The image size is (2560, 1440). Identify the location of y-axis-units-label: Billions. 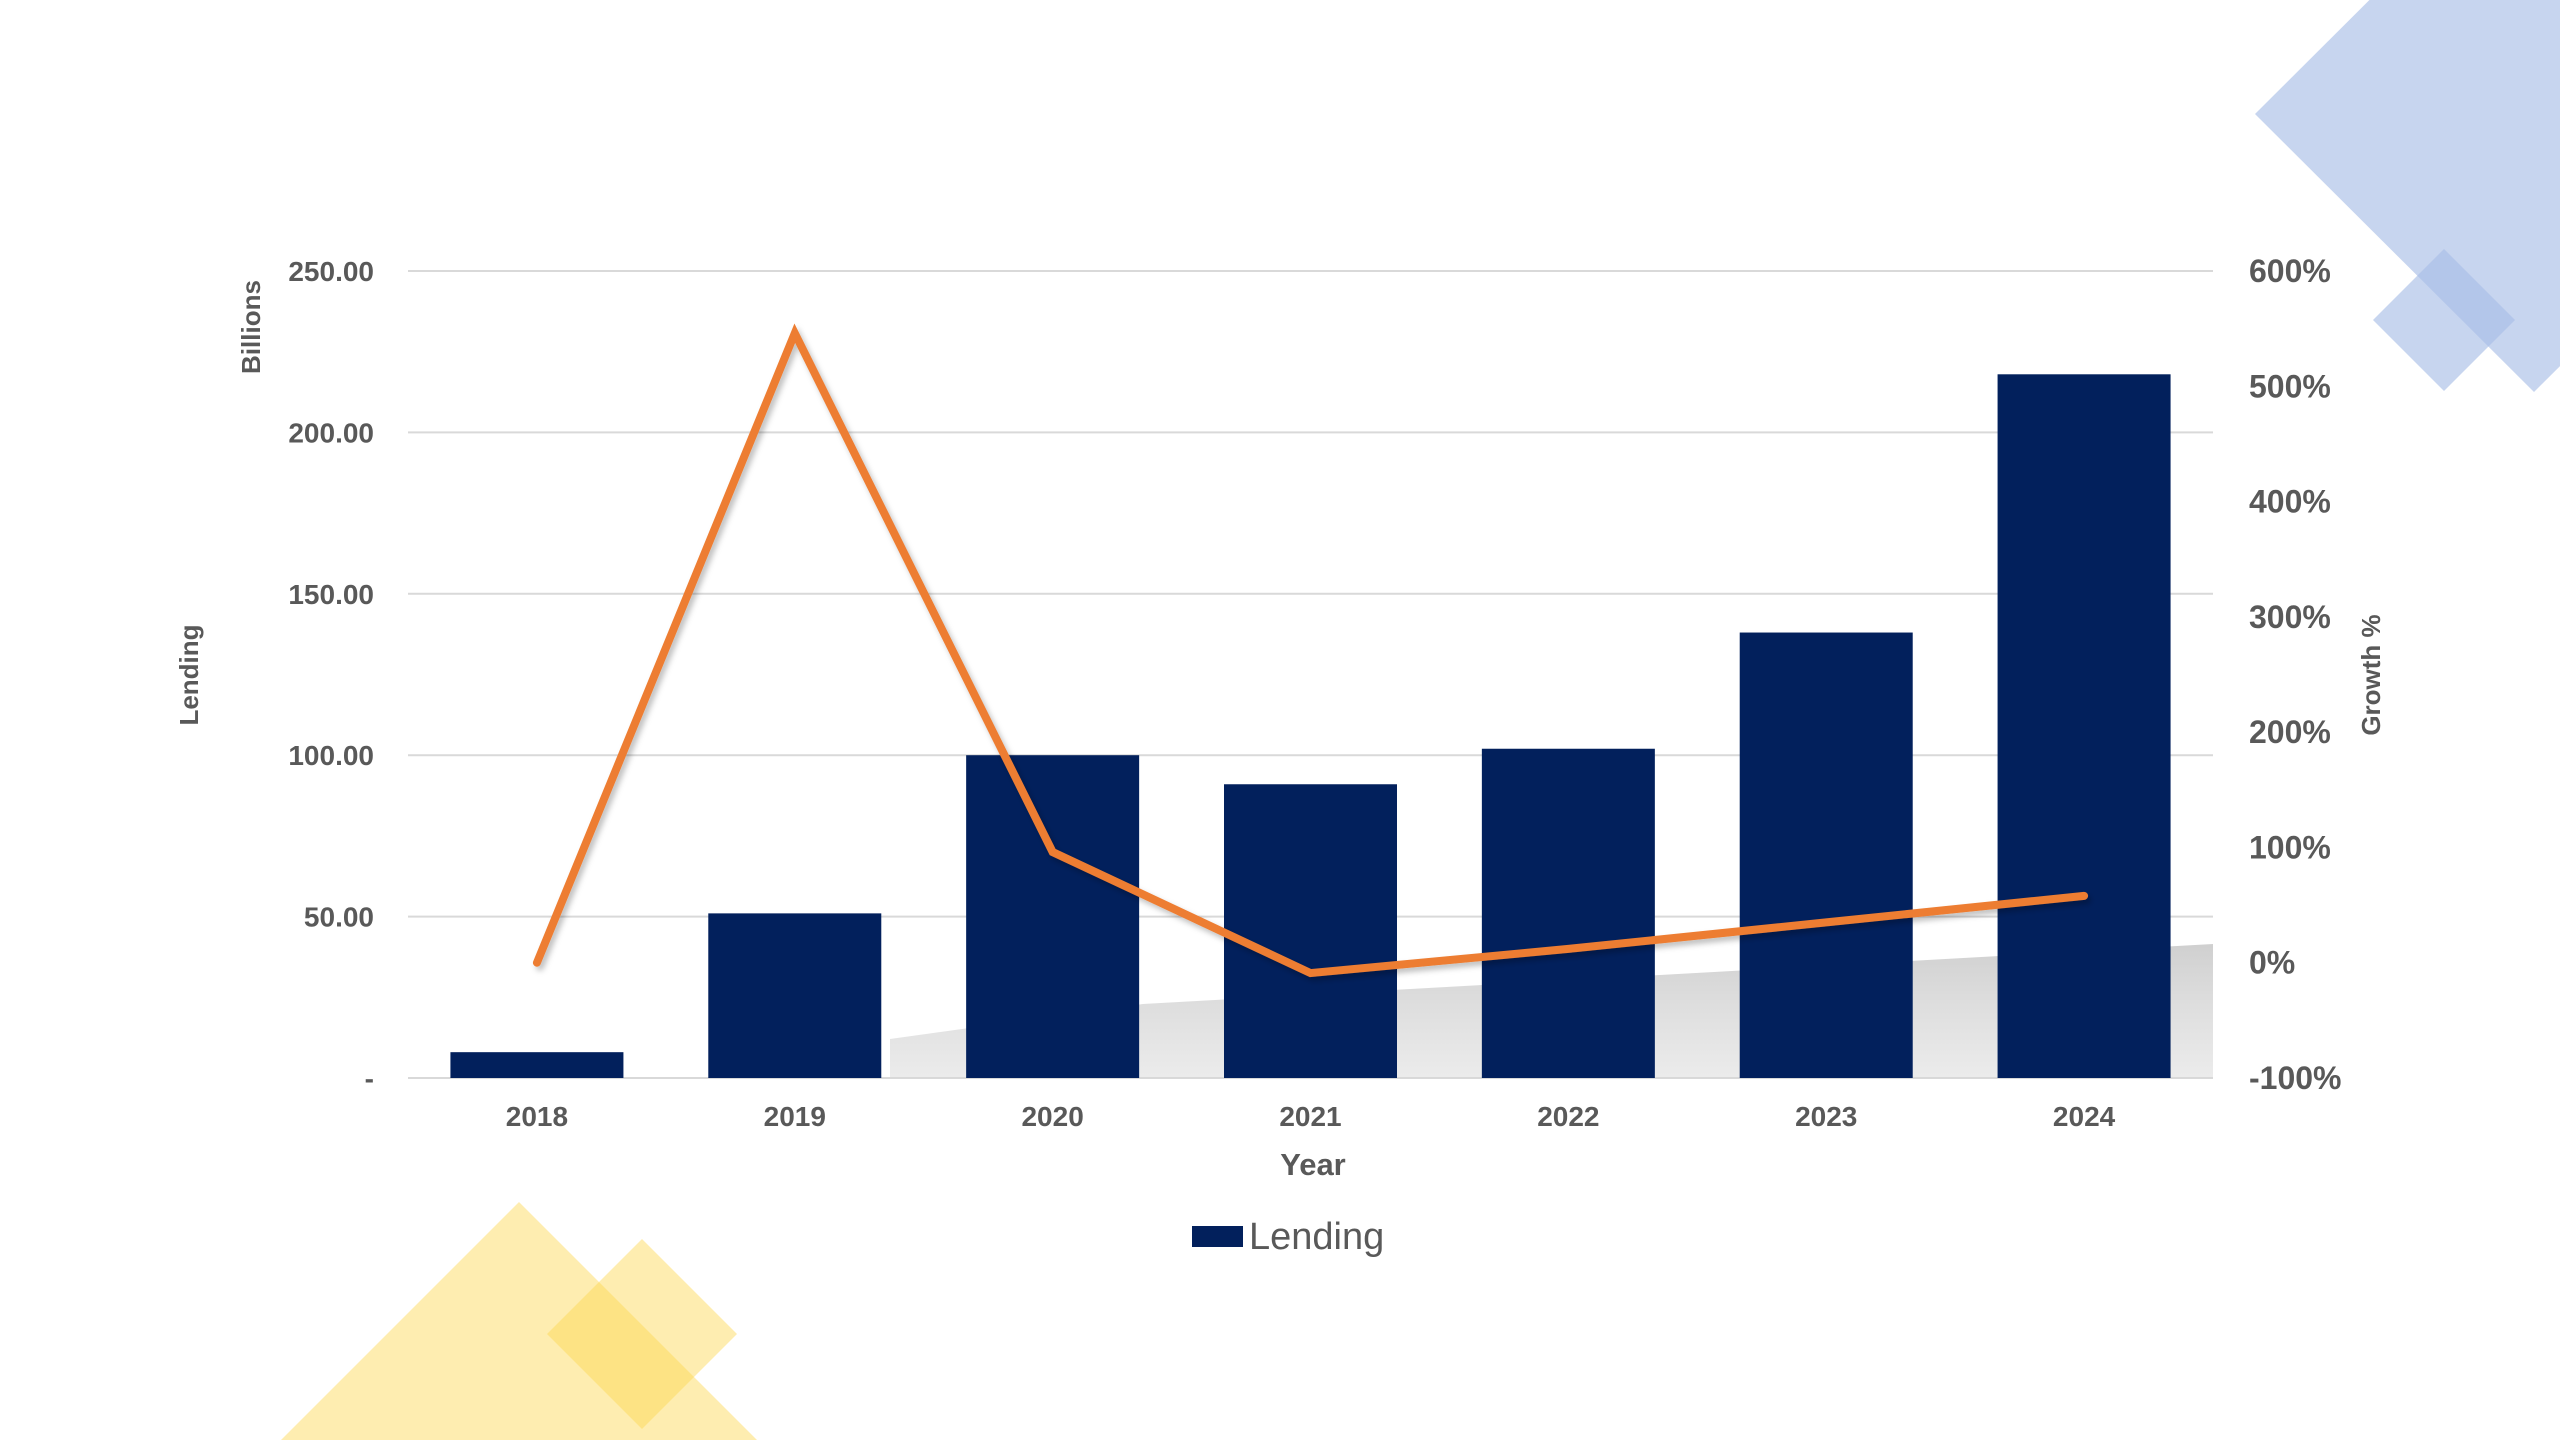
(251, 327).